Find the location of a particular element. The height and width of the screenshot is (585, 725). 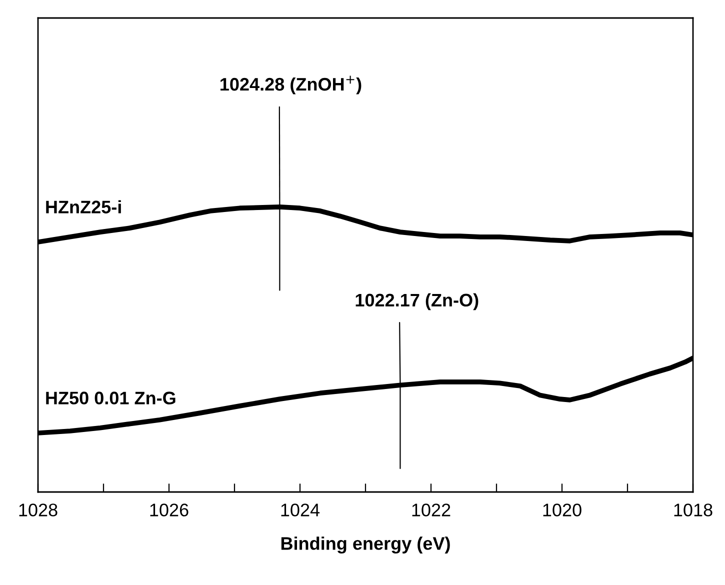

series-label: HZnZ25-i is located at coordinates (83, 207).